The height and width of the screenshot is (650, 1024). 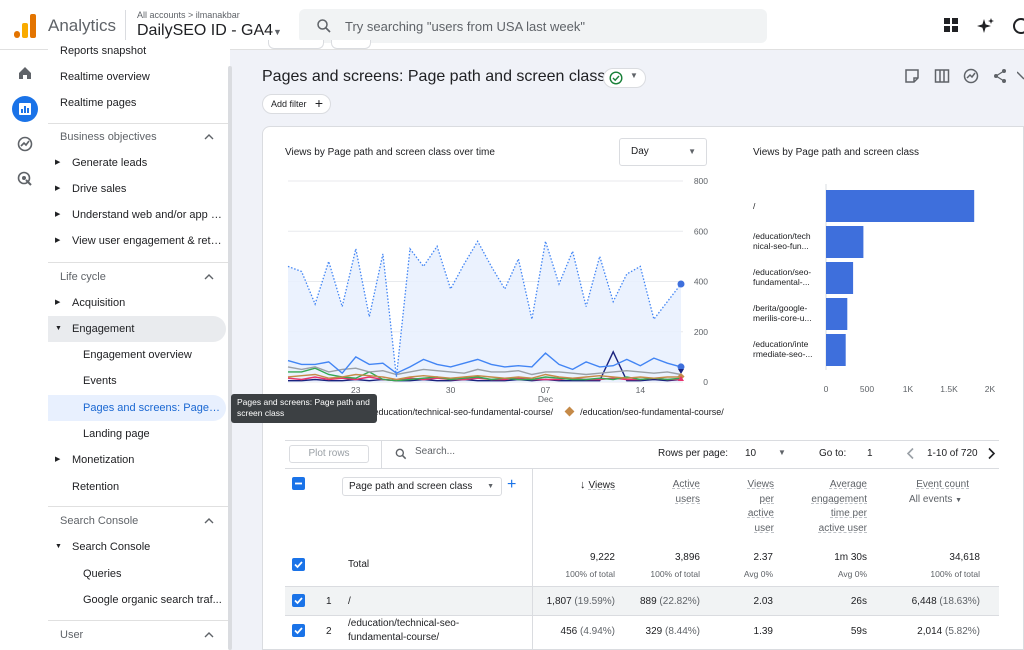 I want to click on nav-drive-sales: ▶ Drive sales, so click(x=137, y=189).